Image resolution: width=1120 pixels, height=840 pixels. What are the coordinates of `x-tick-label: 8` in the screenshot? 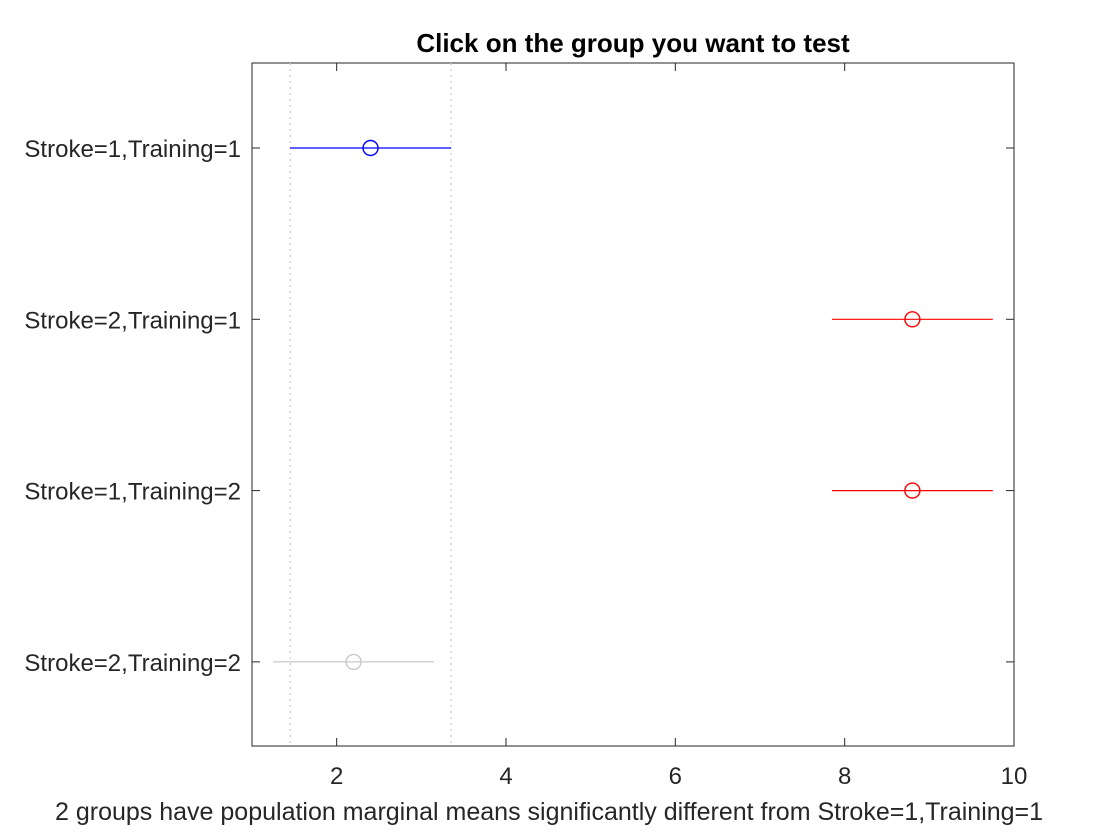 It's located at (844, 776).